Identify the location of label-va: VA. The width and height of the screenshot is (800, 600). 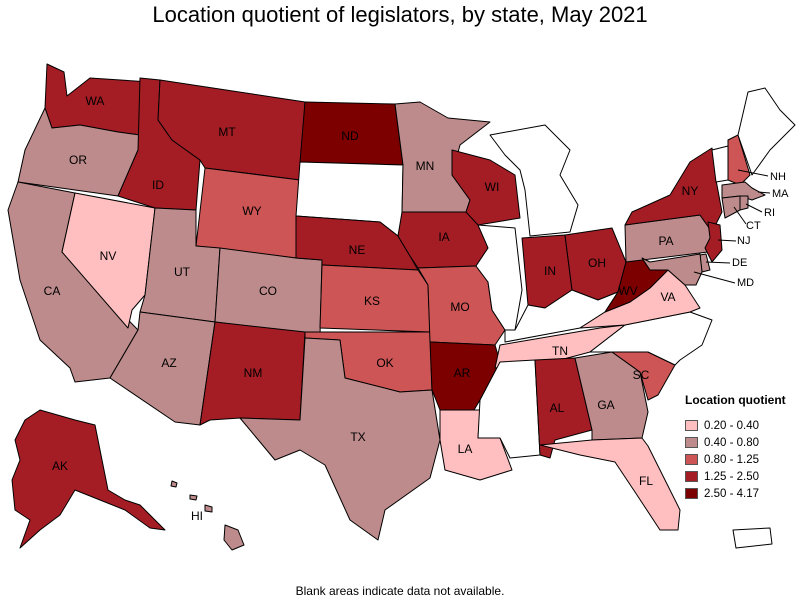
(667, 297).